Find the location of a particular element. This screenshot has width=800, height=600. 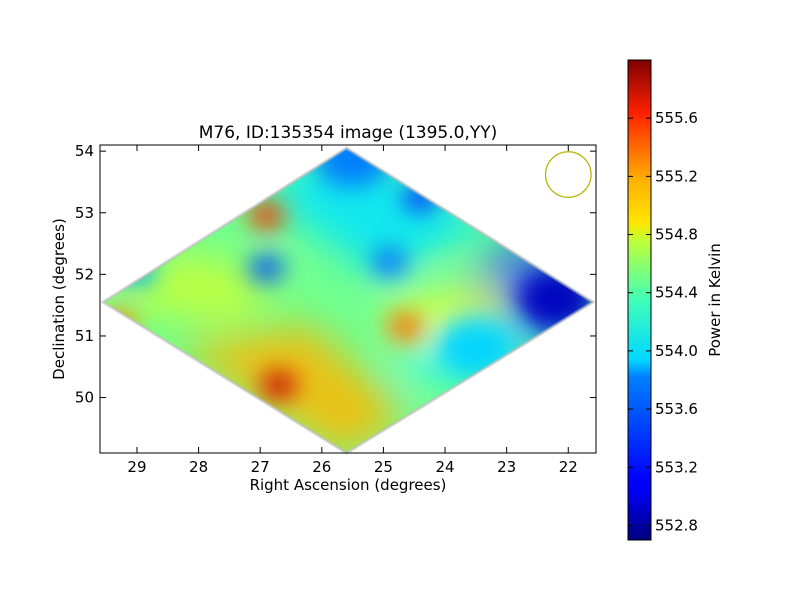

y-tick-label: 54 is located at coordinates (84, 151).